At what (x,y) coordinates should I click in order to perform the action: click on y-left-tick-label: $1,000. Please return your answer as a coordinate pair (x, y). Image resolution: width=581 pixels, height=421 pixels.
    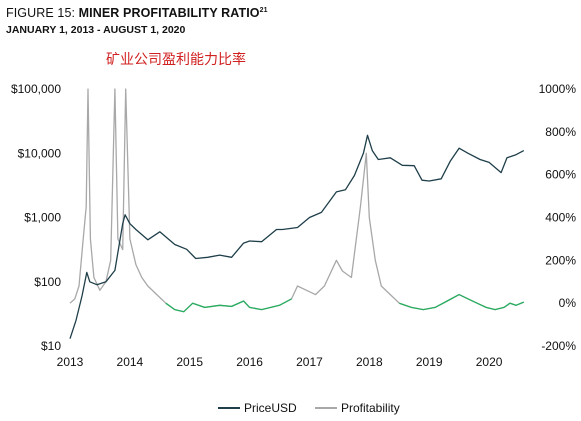
    Looking at the image, I should click on (42, 218).